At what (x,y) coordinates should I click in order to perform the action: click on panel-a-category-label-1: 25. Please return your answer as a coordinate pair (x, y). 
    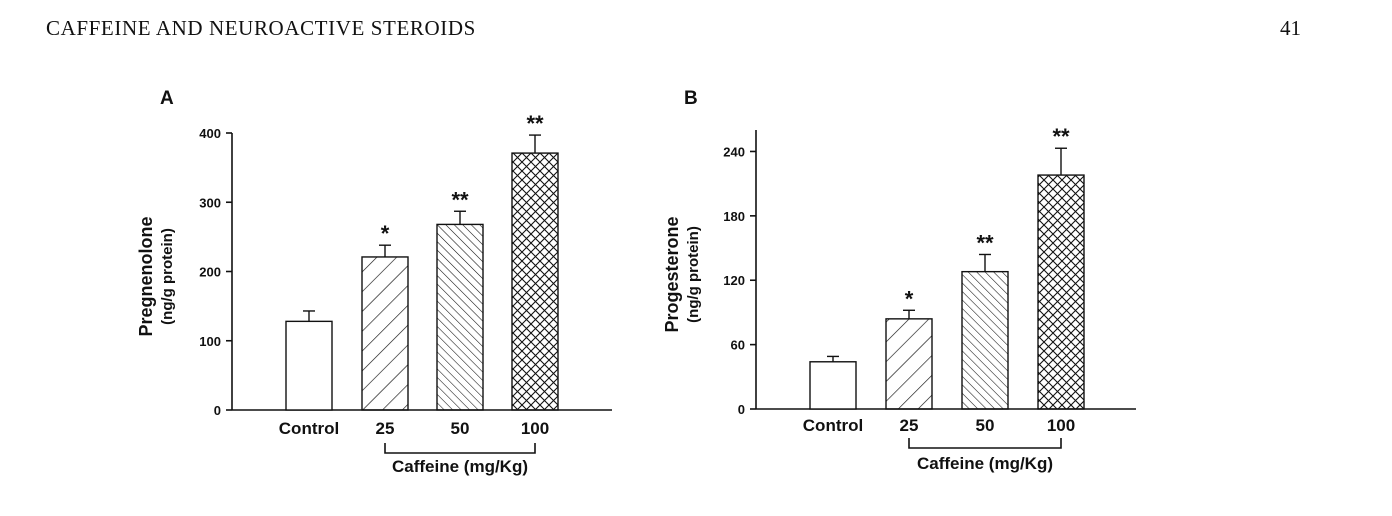
    Looking at the image, I should click on (385, 428).